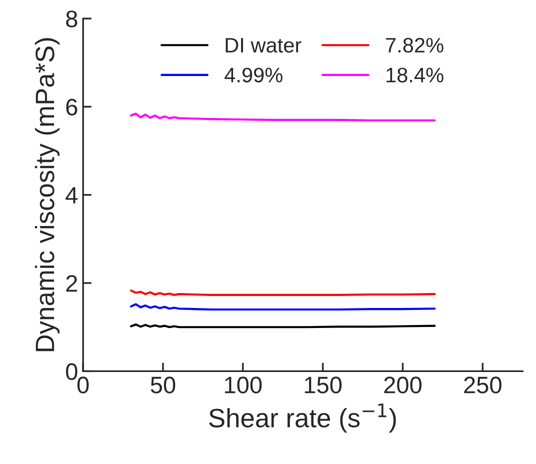 The width and height of the screenshot is (536, 464). I want to click on legend-label: 18.4%, so click(415, 75).